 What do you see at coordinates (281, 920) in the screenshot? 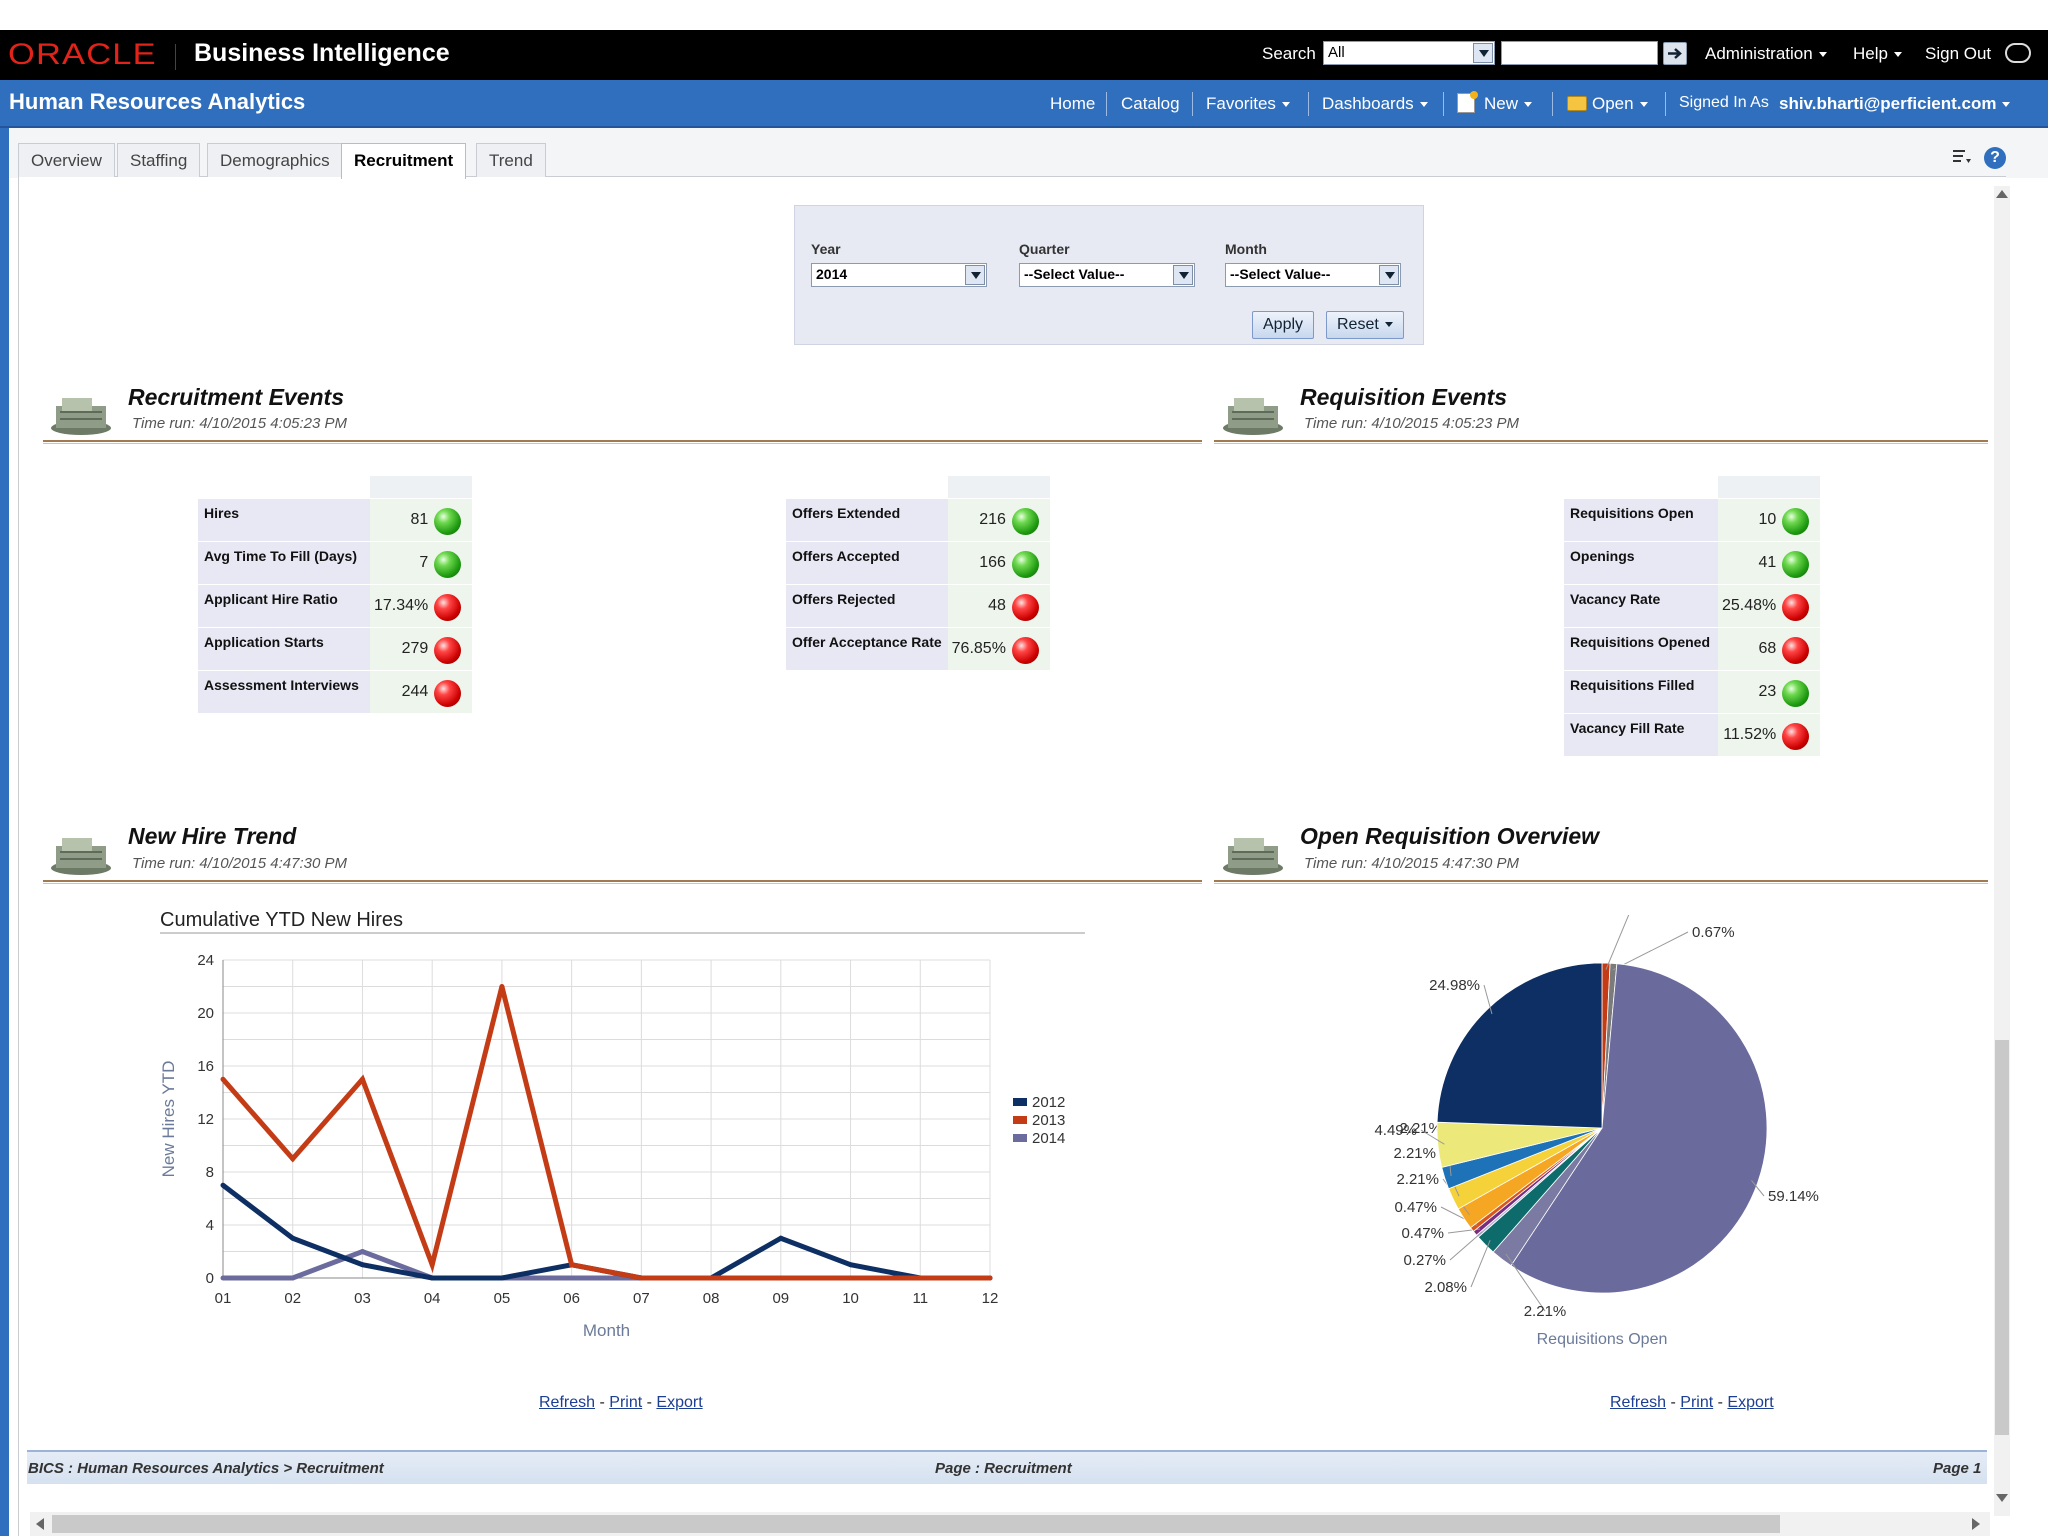
I see `chart-title: Cumulative YTD New Hires` at bounding box center [281, 920].